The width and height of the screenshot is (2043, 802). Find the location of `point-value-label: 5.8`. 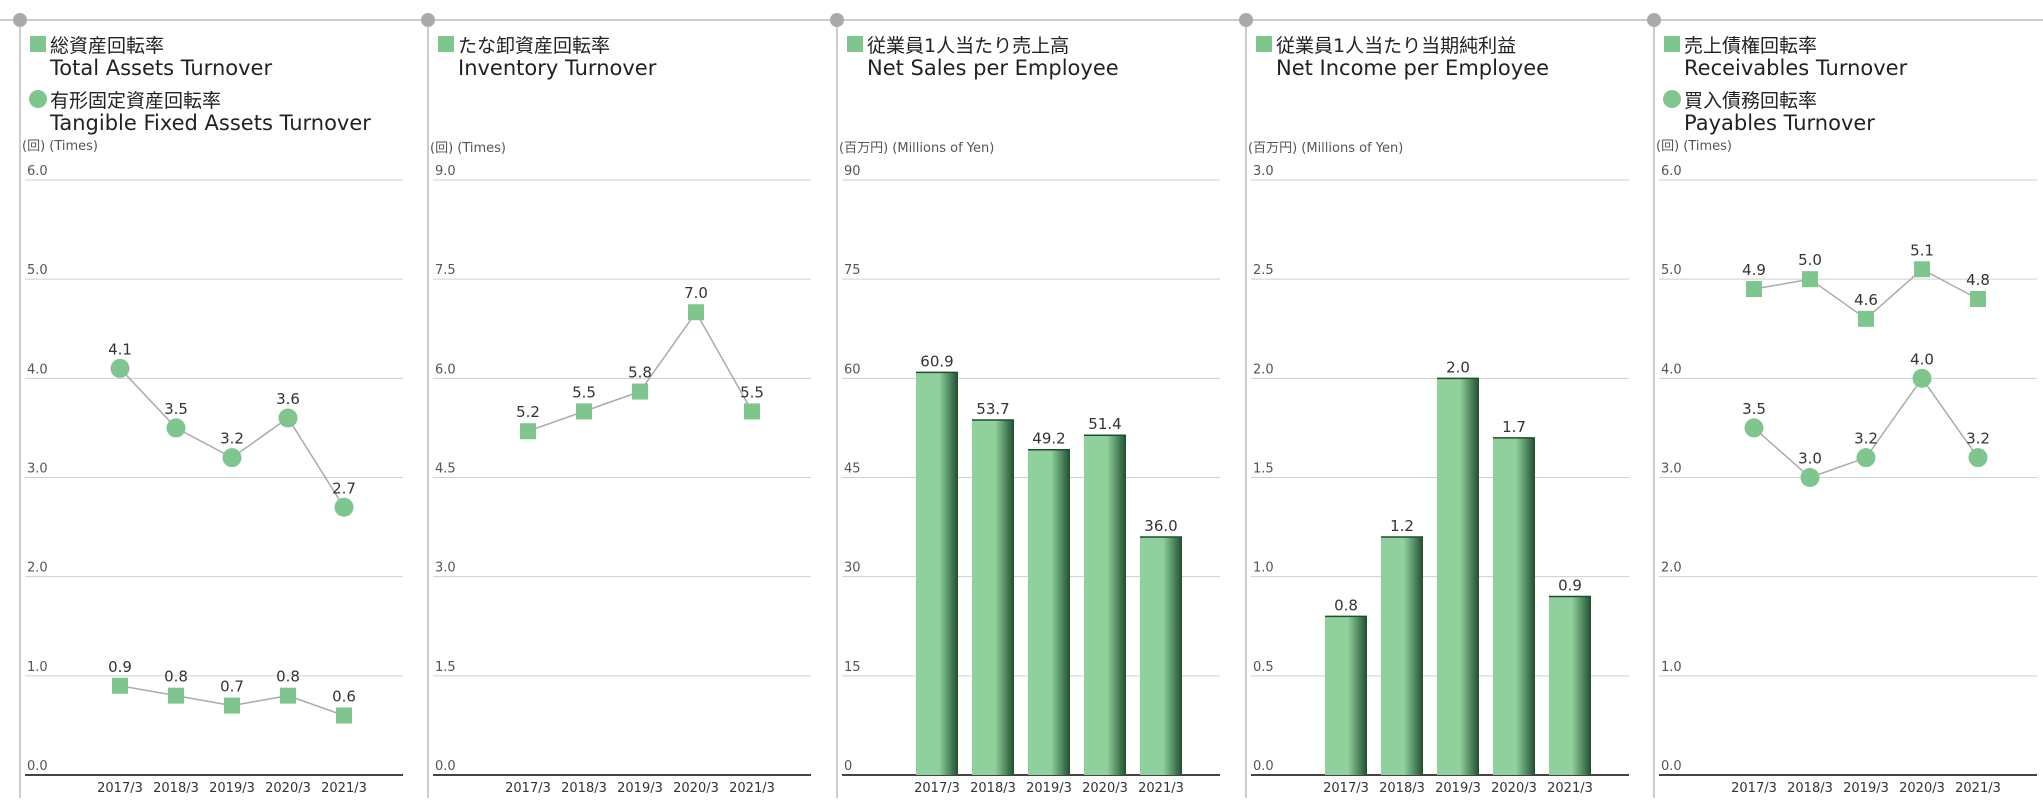

point-value-label: 5.8 is located at coordinates (640, 373).